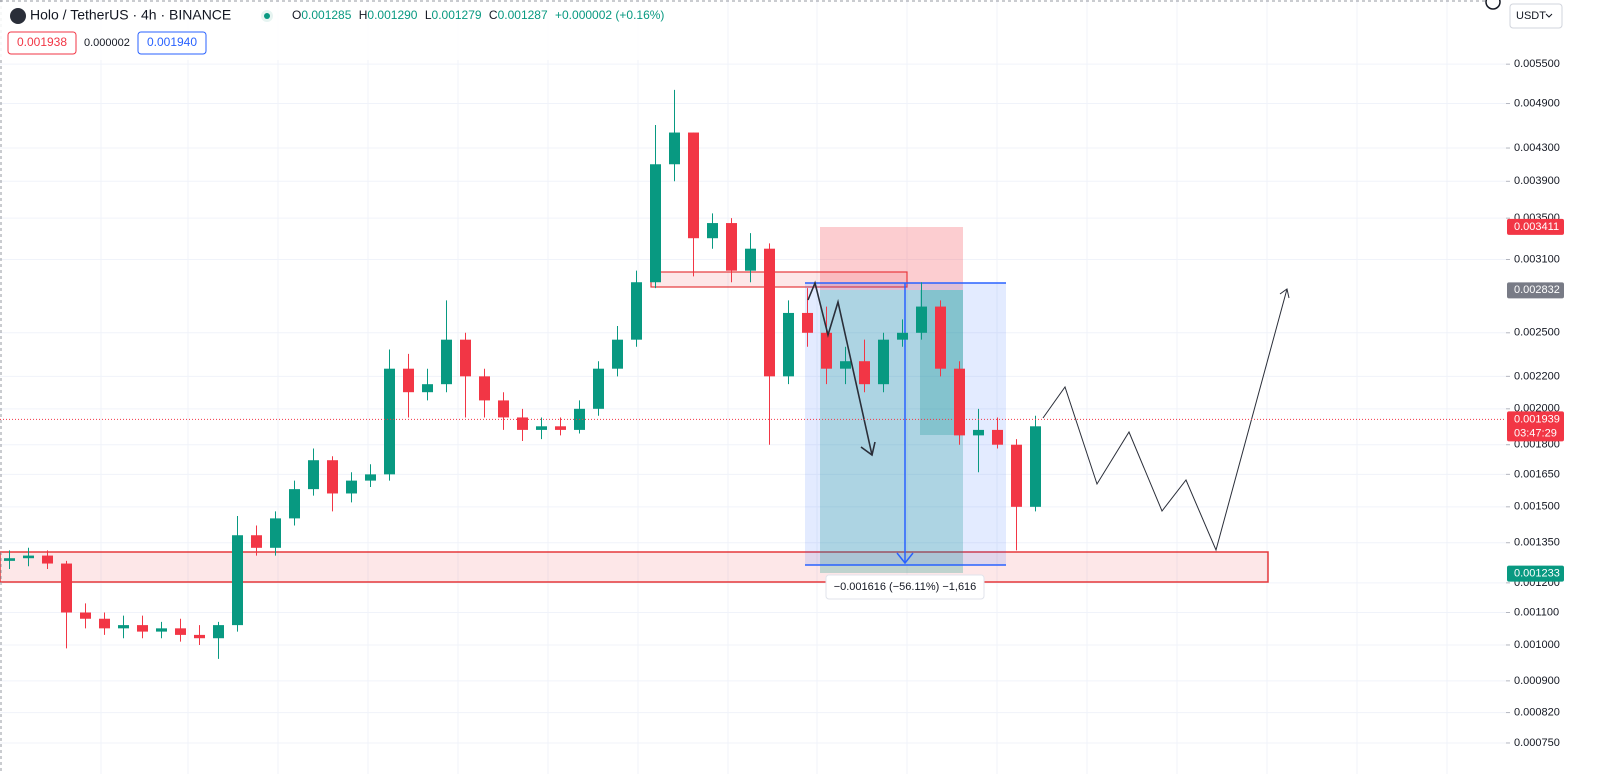  I want to click on stop-area, so click(891, 258).